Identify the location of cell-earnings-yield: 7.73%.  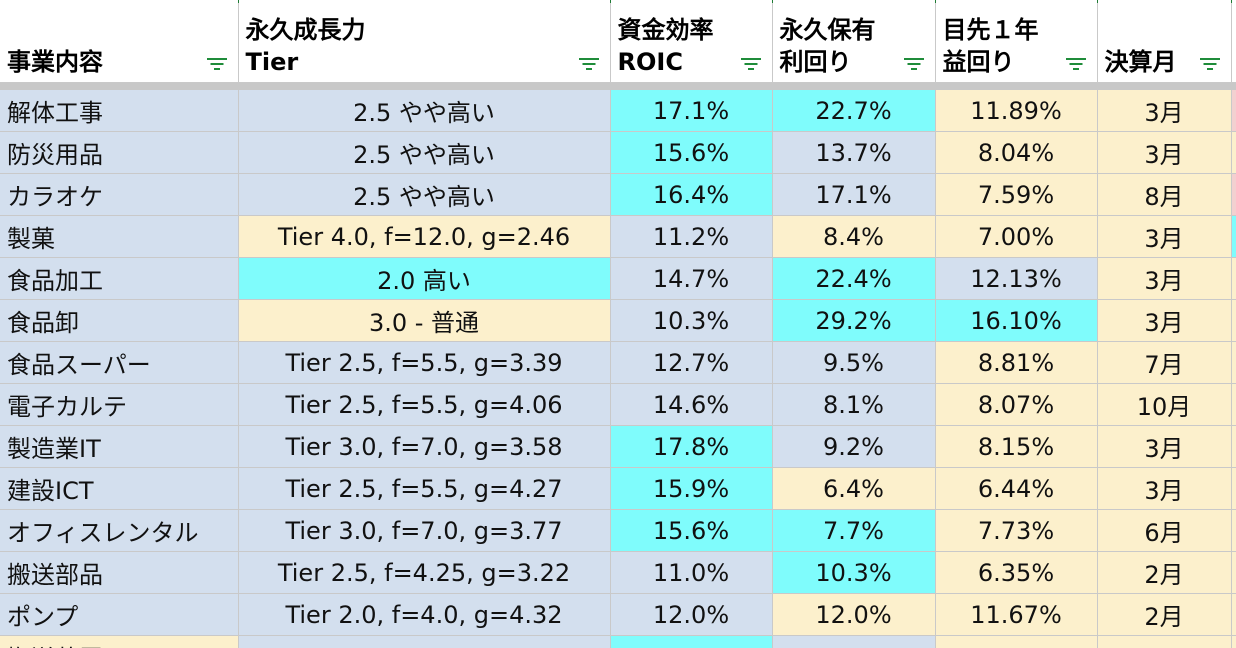
(1016, 530).